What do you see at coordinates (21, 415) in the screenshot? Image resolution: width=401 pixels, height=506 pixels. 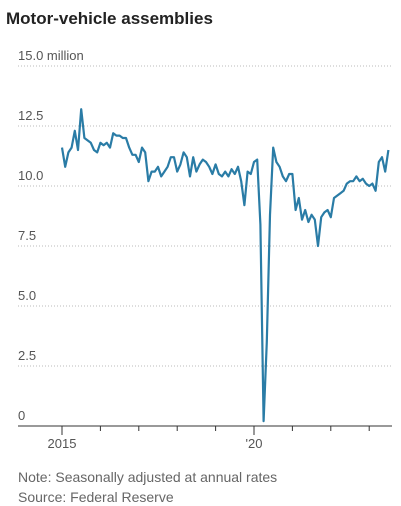 I see `y-tick-label: 0` at bounding box center [21, 415].